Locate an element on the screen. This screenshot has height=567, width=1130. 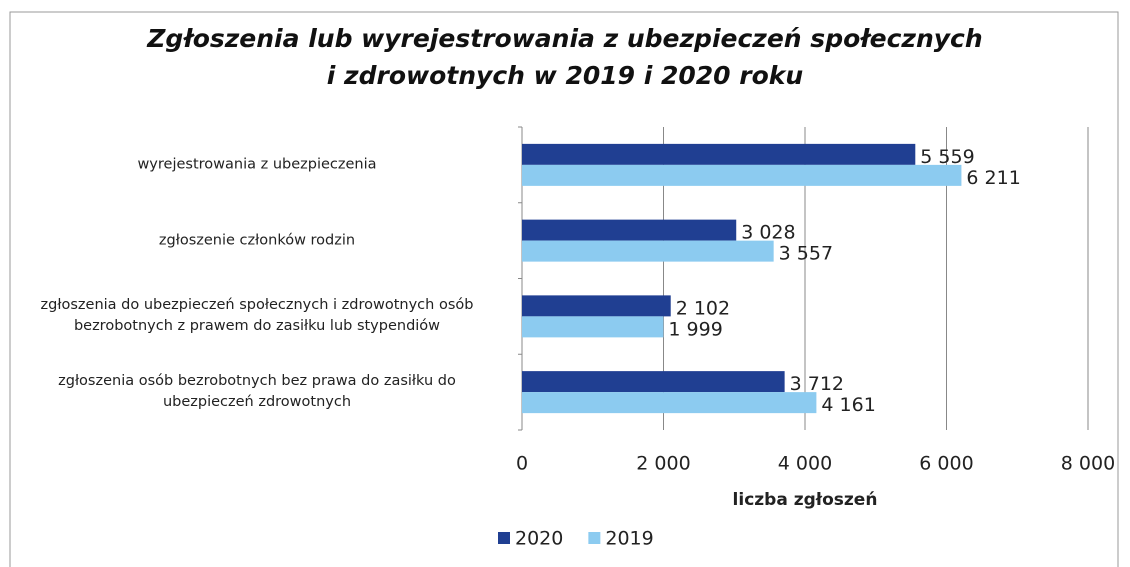
data-label: 6 211 is located at coordinates (993, 178).